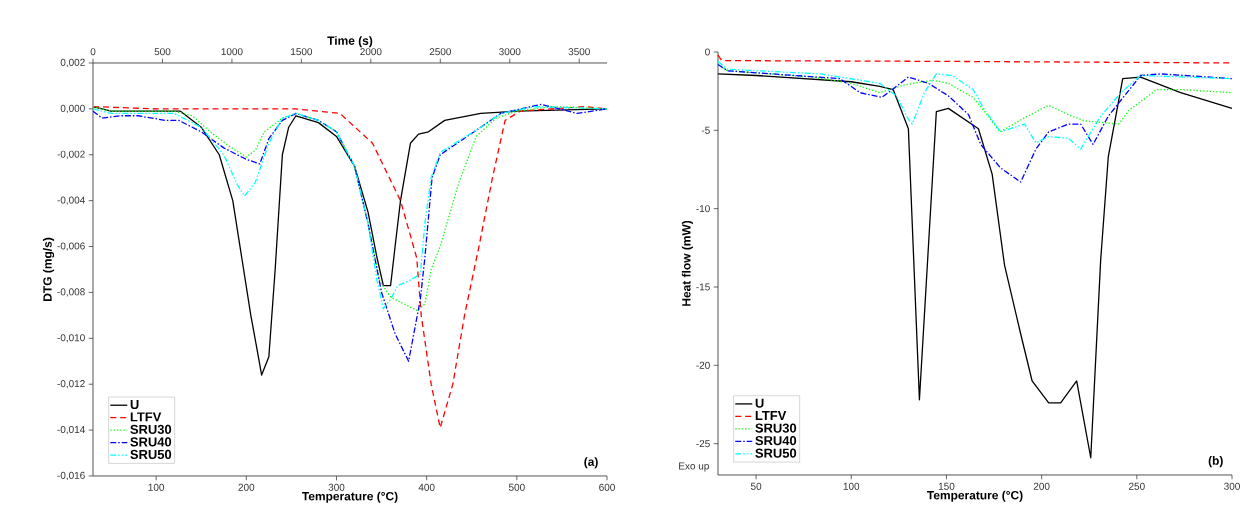  I want to click on text: Exo up, so click(694, 467).